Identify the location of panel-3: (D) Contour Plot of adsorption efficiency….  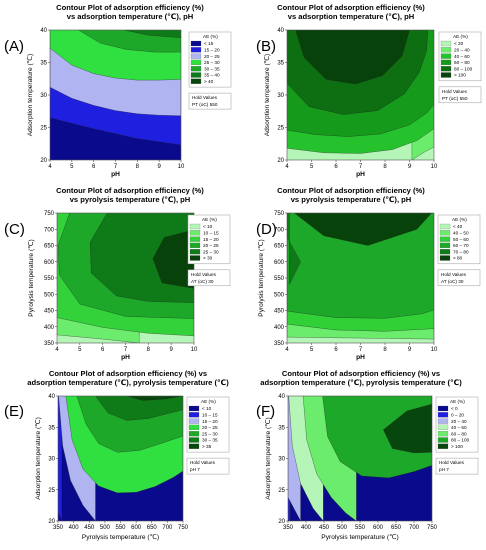
(368, 273).